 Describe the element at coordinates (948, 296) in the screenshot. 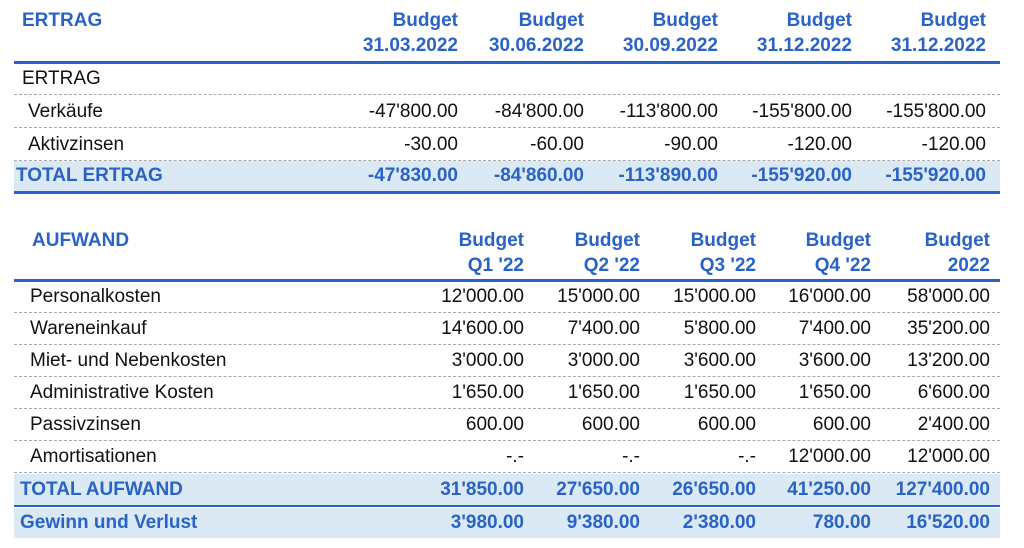

I see `cell-value: 58'000.00` at that location.